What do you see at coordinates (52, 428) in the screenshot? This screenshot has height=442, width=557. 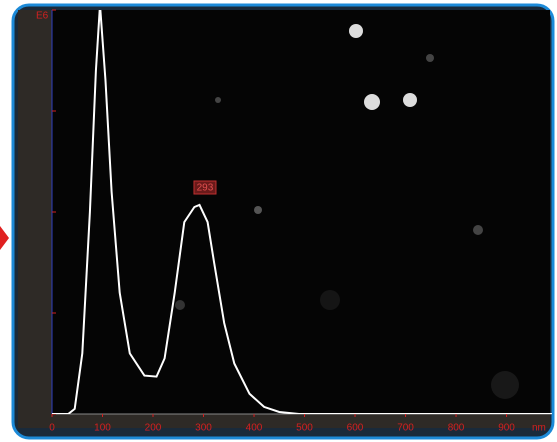 I see `x-tick-label: 0` at bounding box center [52, 428].